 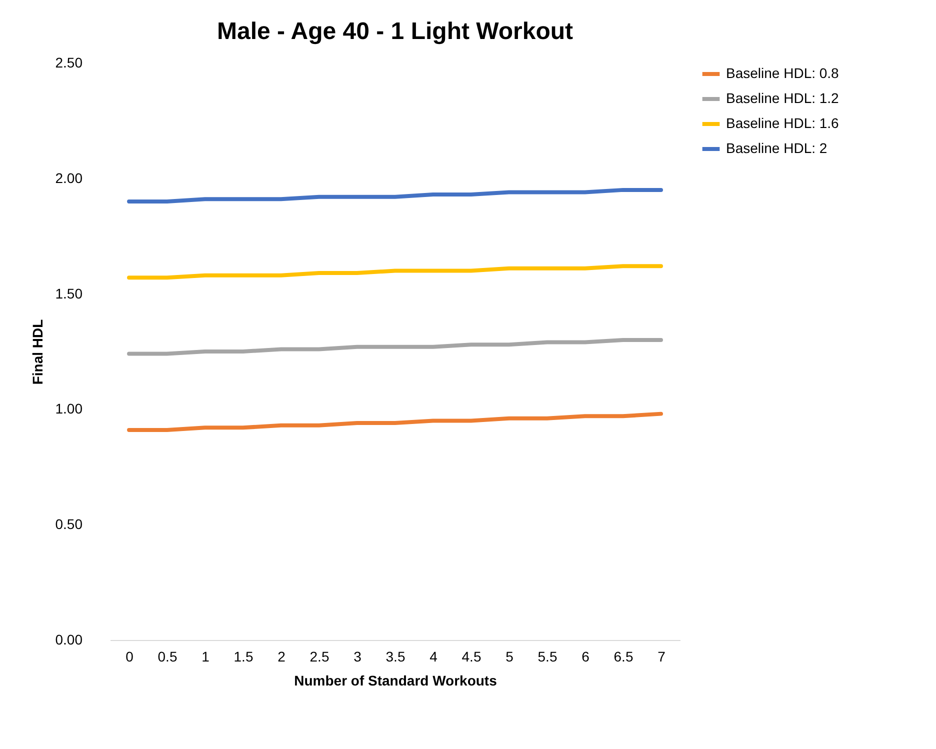 What do you see at coordinates (130, 656) in the screenshot?
I see `x-tick-label: 0` at bounding box center [130, 656].